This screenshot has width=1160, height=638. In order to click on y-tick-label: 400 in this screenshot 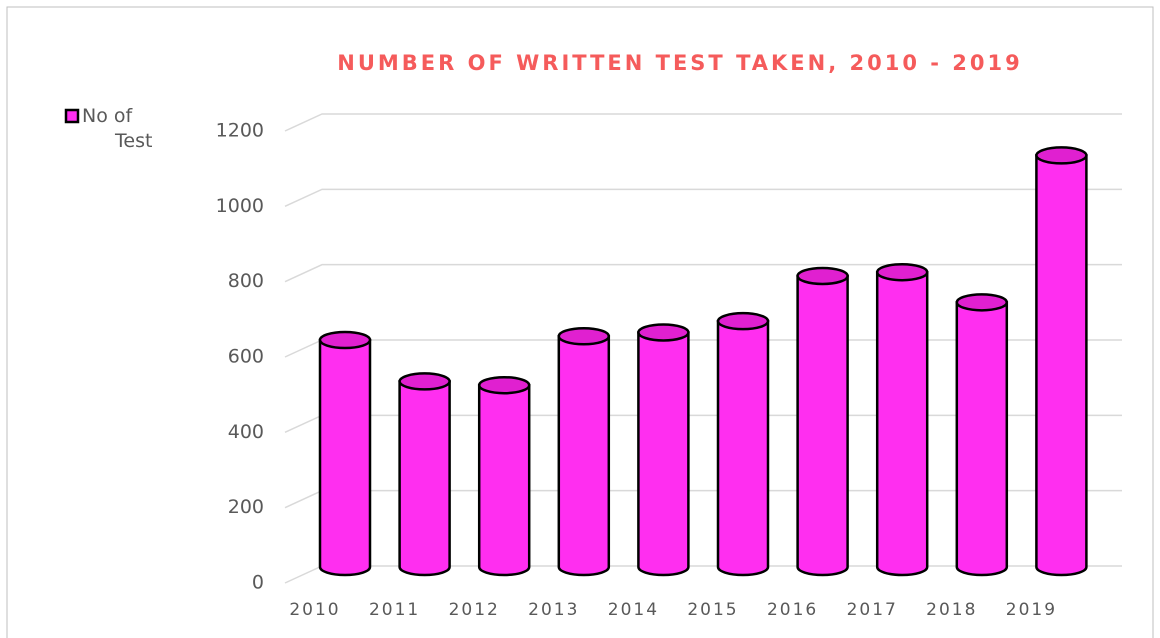, I will do `click(246, 432)`.